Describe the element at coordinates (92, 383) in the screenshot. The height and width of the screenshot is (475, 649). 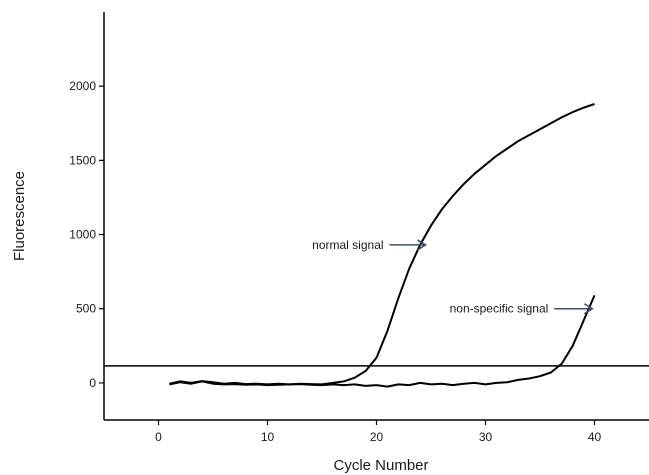
I see `y-tick-label: 0` at that location.